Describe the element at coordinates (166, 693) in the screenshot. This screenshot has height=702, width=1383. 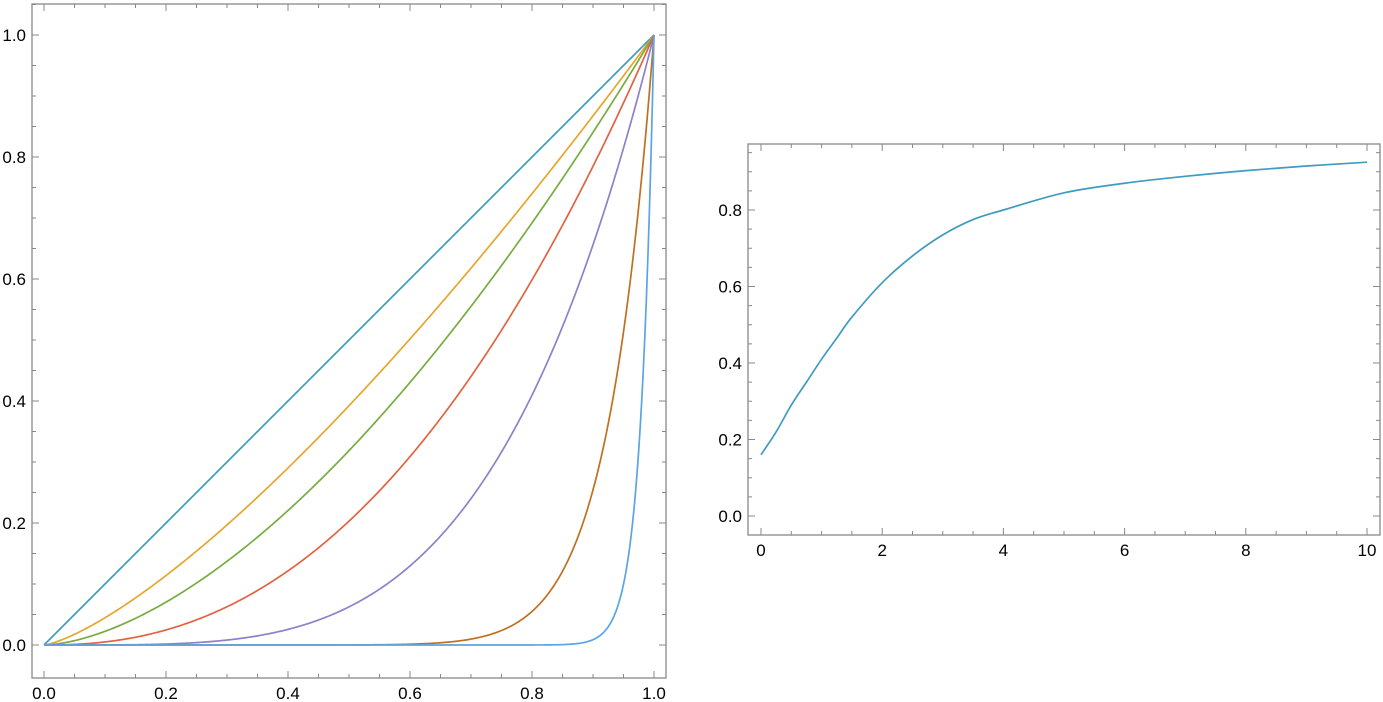
I see `x-tick-label: 0.2` at that location.